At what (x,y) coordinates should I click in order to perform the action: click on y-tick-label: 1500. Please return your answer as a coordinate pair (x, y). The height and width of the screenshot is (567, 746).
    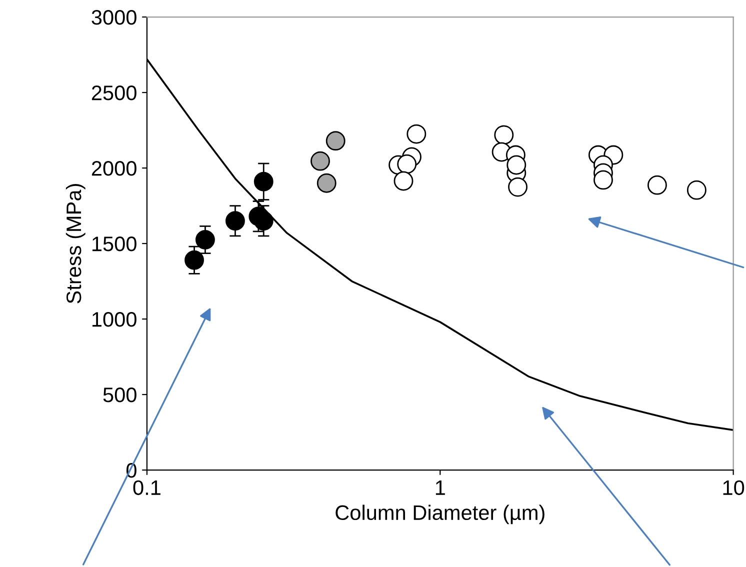
    Looking at the image, I should click on (114, 244).